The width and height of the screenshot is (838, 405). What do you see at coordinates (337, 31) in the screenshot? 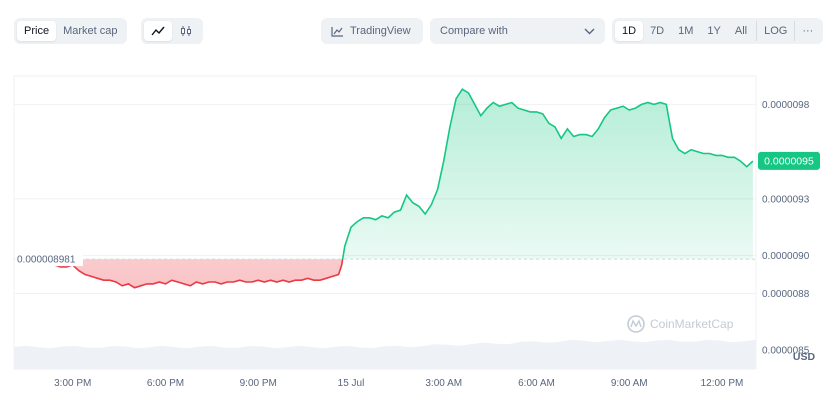
I see `tradingview-chart-icon` at bounding box center [337, 31].